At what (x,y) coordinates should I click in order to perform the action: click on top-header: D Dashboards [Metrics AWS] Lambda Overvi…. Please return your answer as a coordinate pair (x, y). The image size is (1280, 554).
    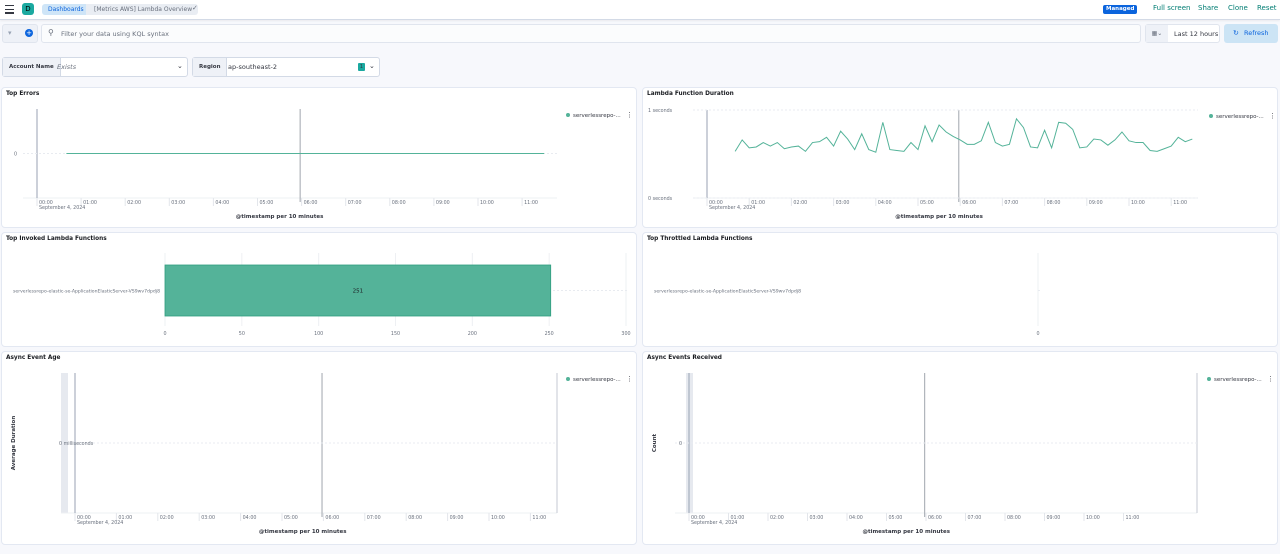
    Looking at the image, I should click on (640, 10).